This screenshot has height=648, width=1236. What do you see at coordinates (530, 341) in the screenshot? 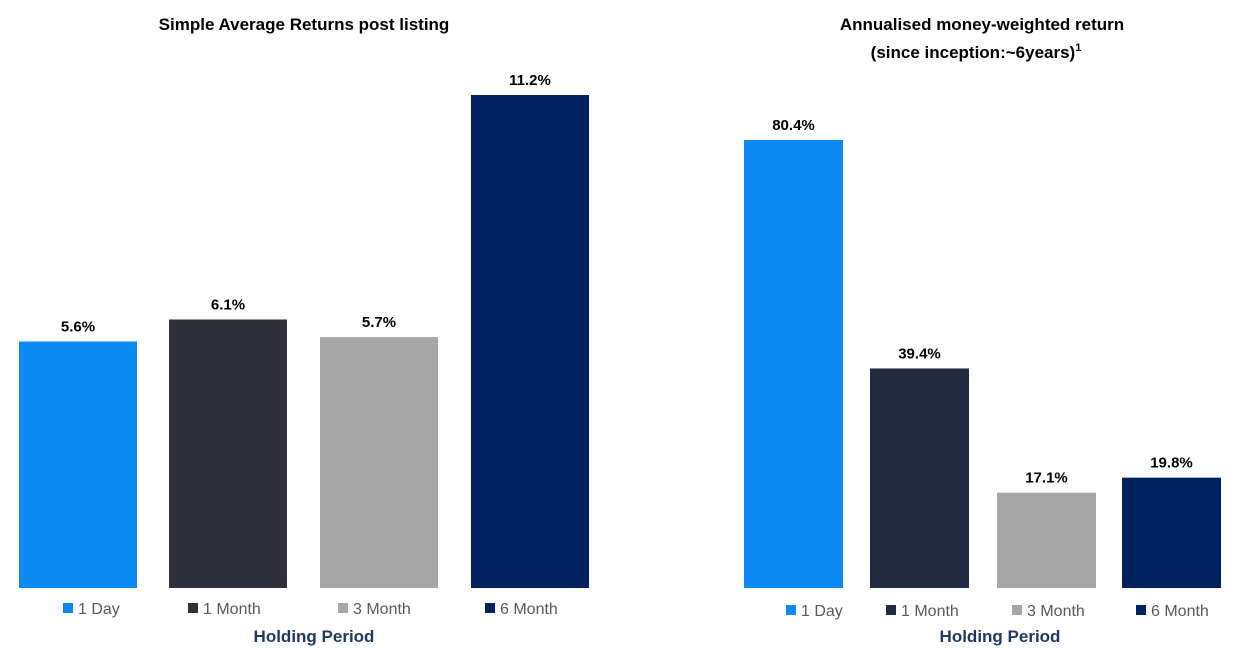
I see `left-bar-6-month` at bounding box center [530, 341].